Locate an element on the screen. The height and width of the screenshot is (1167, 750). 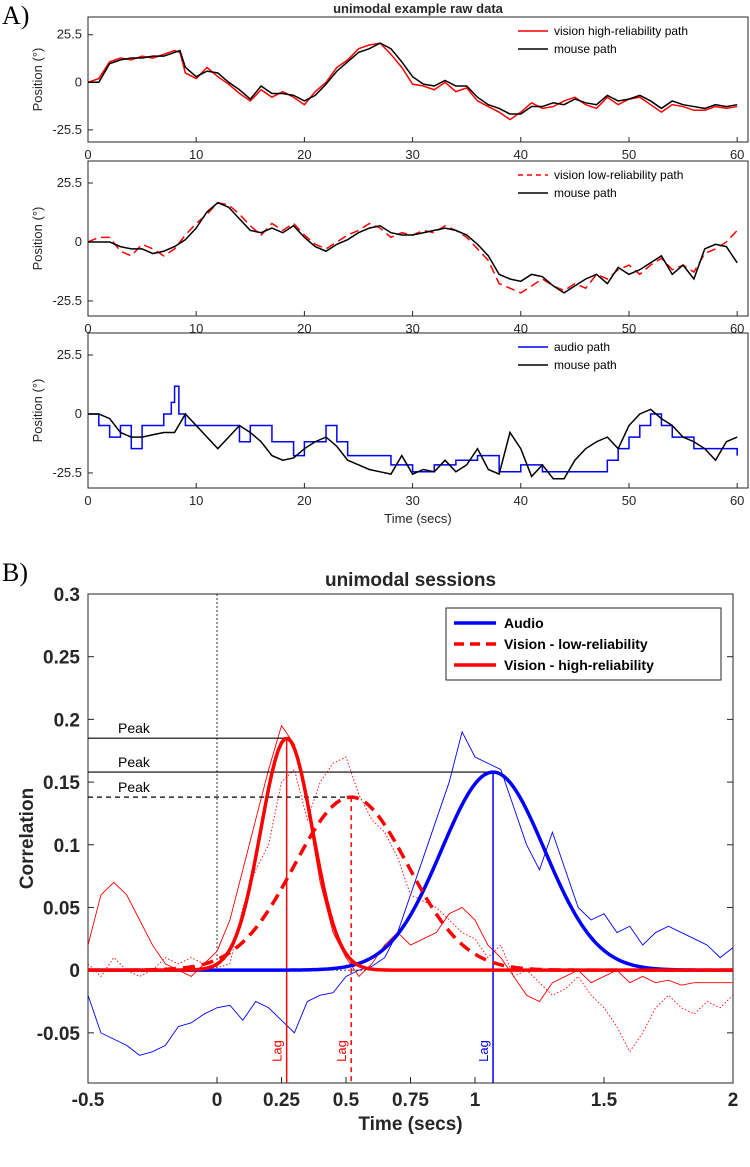
legend-label: Vision - low-reliability is located at coordinates (576, 644).